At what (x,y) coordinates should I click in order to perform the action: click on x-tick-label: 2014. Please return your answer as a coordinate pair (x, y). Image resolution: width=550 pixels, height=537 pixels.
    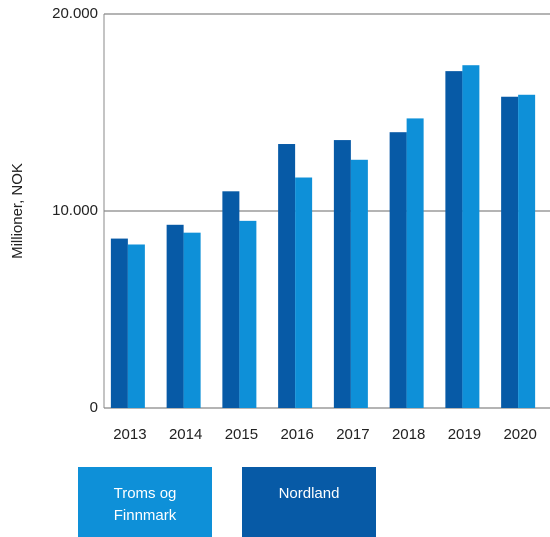
    Looking at the image, I should click on (185, 434).